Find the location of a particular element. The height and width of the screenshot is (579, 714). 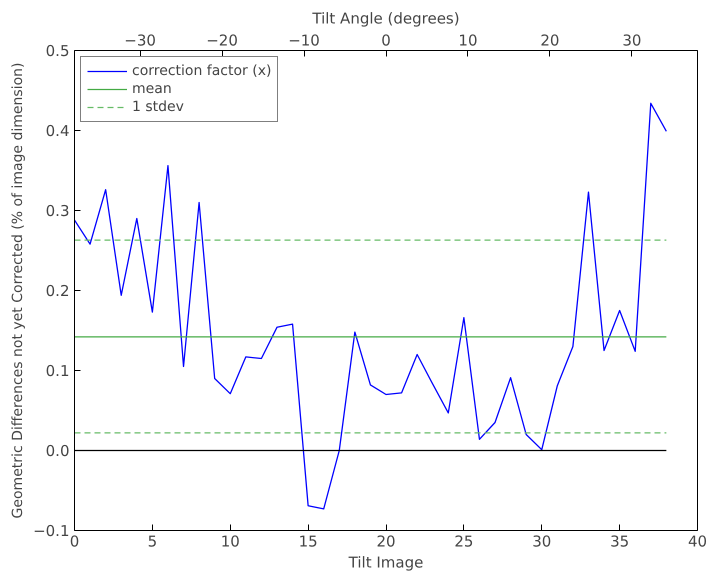

x2-tick-label: −30 is located at coordinates (140, 41).